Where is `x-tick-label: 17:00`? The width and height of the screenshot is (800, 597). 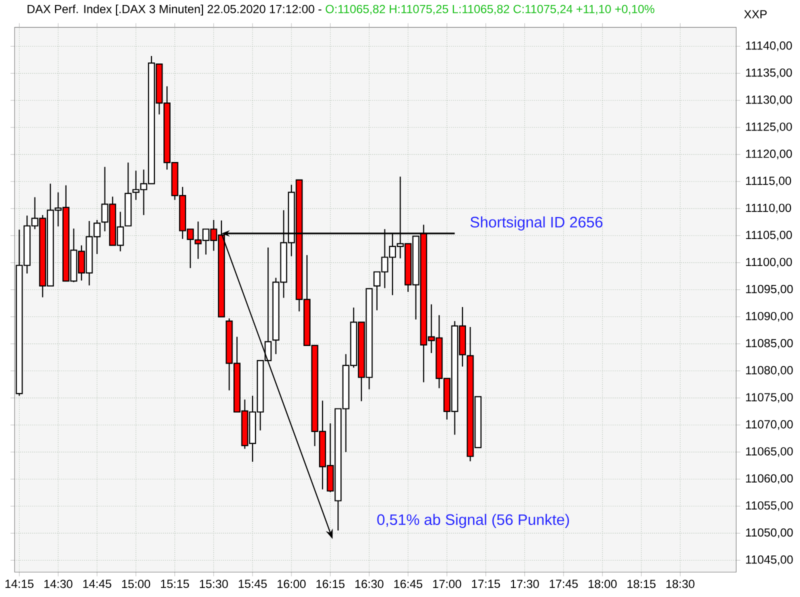
x-tick-label: 17:00 is located at coordinates (447, 584).